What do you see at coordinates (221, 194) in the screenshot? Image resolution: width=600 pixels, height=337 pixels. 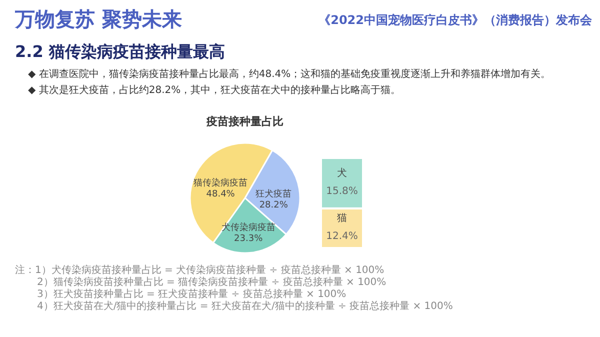 I see `data-label: 48.4%` at bounding box center [221, 194].